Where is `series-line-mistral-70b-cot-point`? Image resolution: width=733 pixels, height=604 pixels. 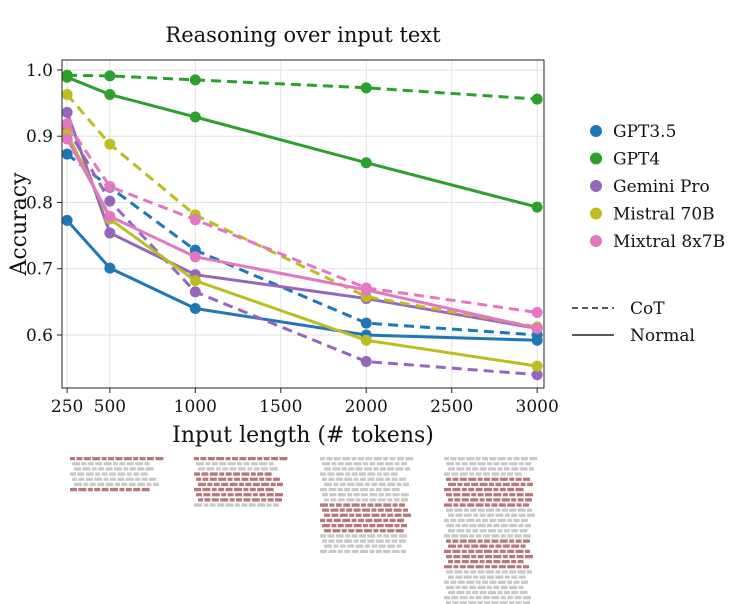
series-line-mistral-70b-cot-point is located at coordinates (110, 144).